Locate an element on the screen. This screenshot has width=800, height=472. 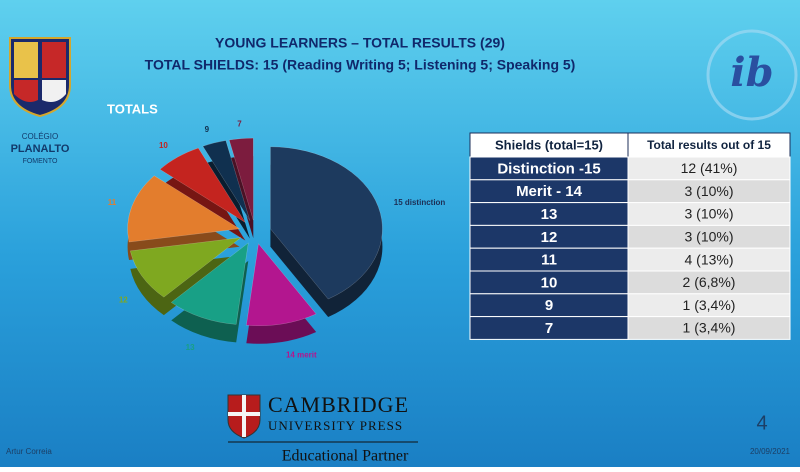
slice-label: 10 is located at coordinates (163, 145).